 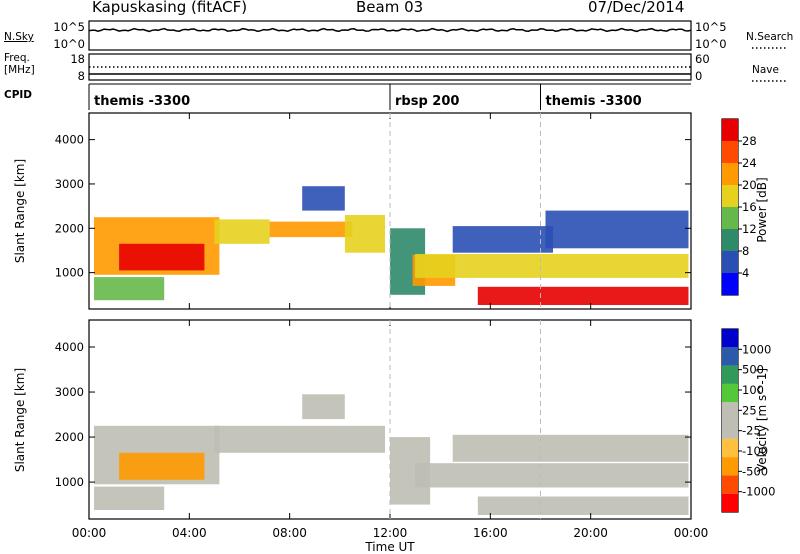 What do you see at coordinates (289, 533) in the screenshot?
I see `x-tick-label: 08:00` at bounding box center [289, 533].